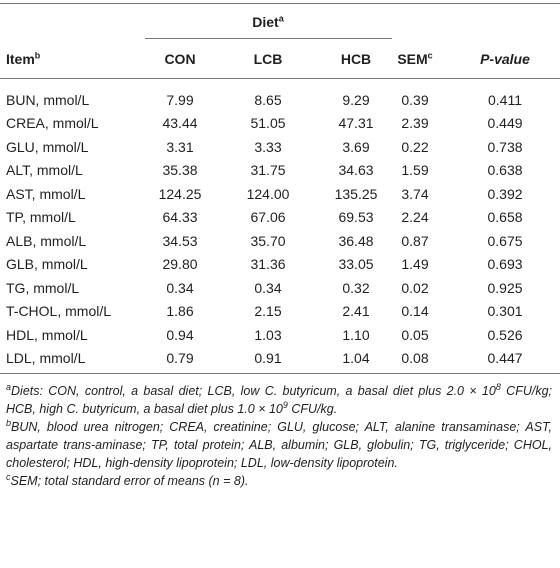 Image resolution: width=560 pixels, height=568 pixels. Describe the element at coordinates (505, 264) in the screenshot. I see `value-cell: 0.693` at that location.